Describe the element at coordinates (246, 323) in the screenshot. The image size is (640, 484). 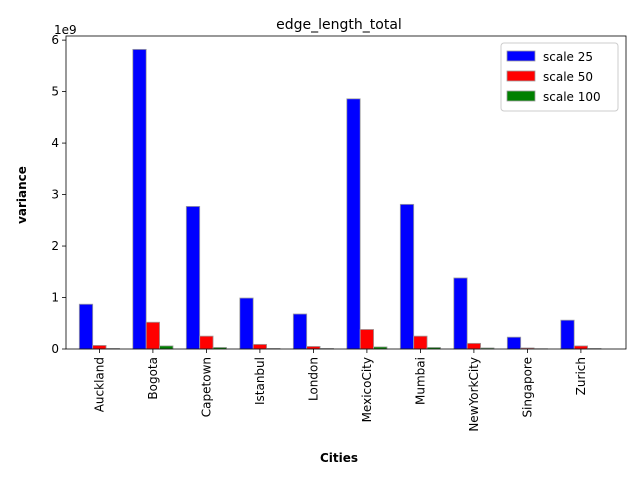
I see `bar-scale-25-istanbul` at that location.